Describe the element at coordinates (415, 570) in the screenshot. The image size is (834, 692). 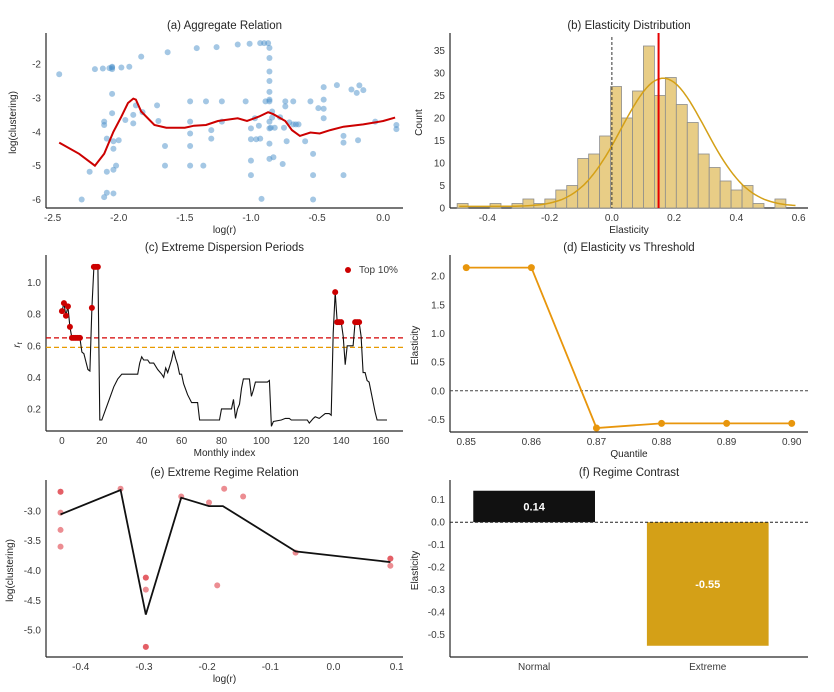
I see `y-axis-label: Elasticity` at that location.